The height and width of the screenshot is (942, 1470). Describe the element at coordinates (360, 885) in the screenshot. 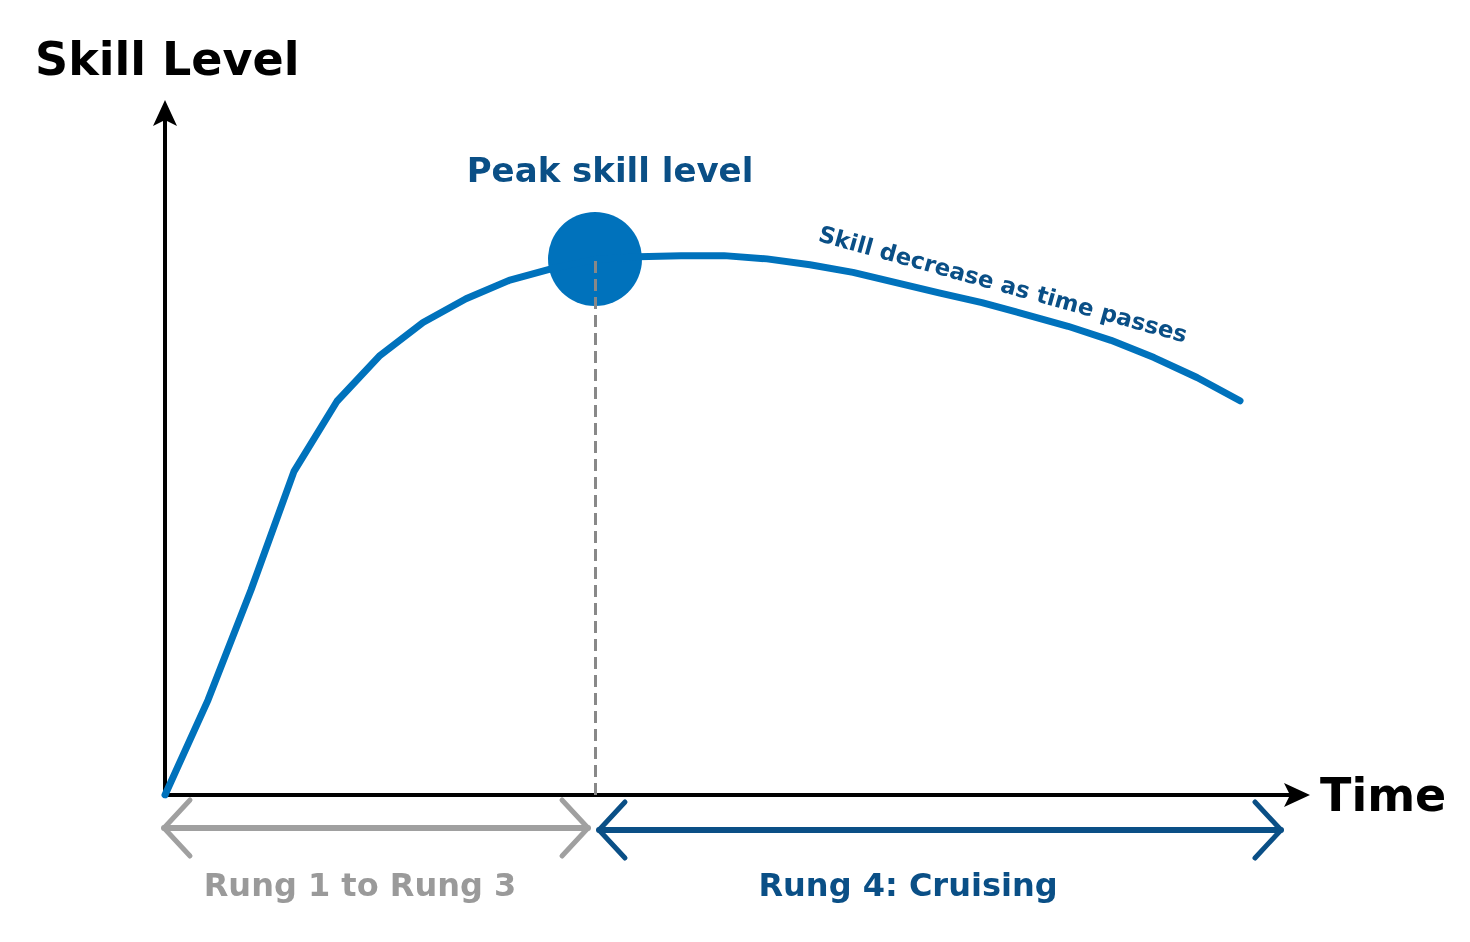

I see `text: Rung 1 to Rung 3` at that location.